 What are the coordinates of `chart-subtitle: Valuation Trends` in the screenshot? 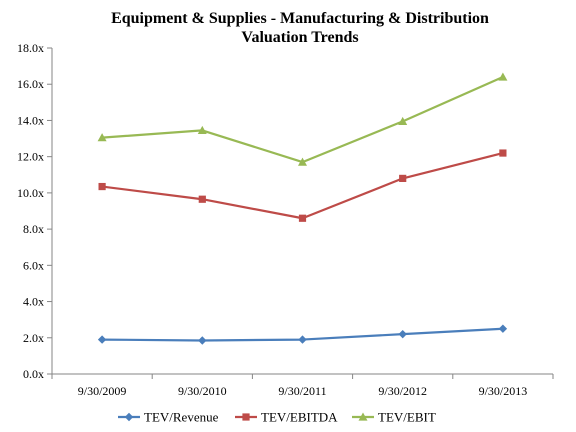 It's located at (299, 37).